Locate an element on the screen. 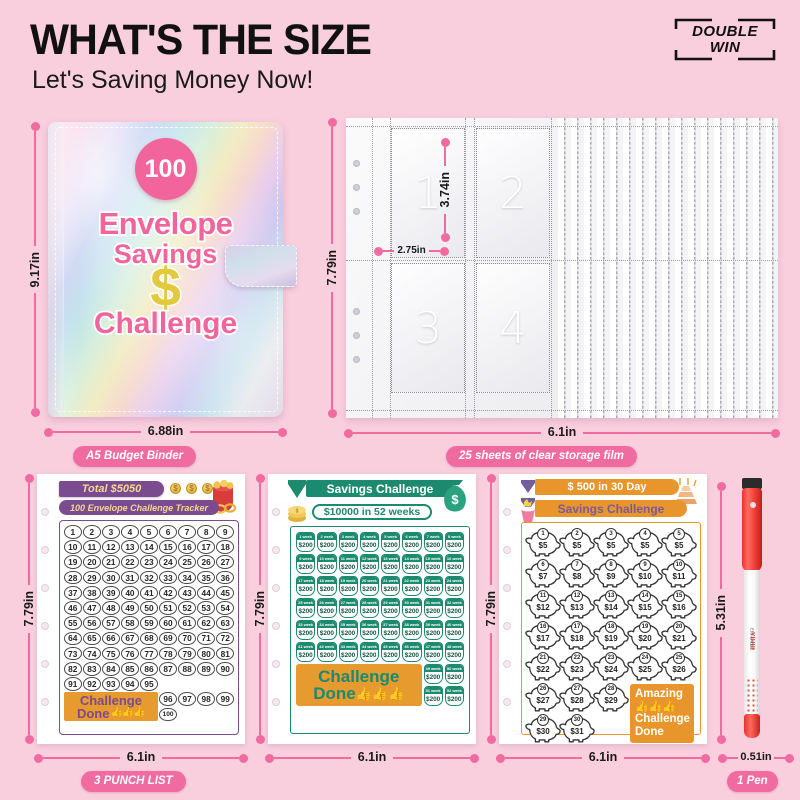 This screenshot has width=800, height=800. envelope-number-cell: 97 is located at coordinates (187, 699).